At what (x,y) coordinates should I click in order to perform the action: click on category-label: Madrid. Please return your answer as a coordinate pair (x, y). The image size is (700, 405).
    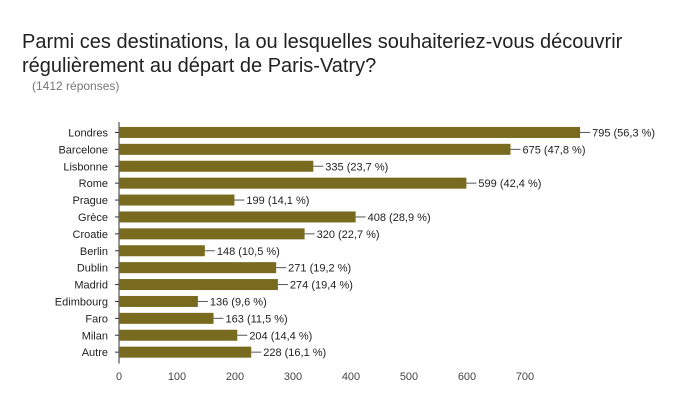
    Looking at the image, I should click on (91, 286).